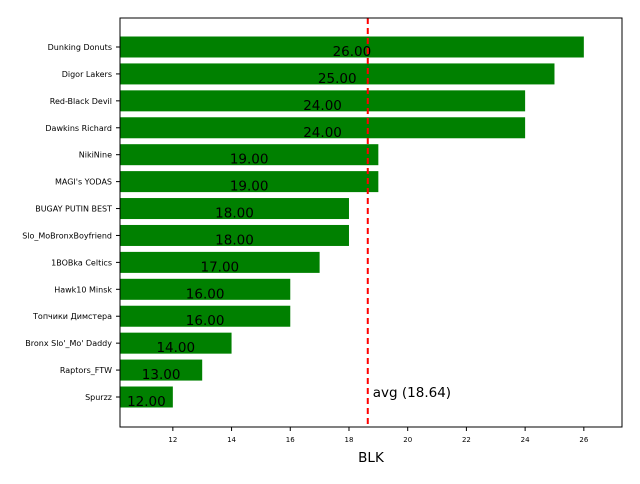 This screenshot has height=484, width=640. I want to click on data-label: 13.00, so click(161, 375).